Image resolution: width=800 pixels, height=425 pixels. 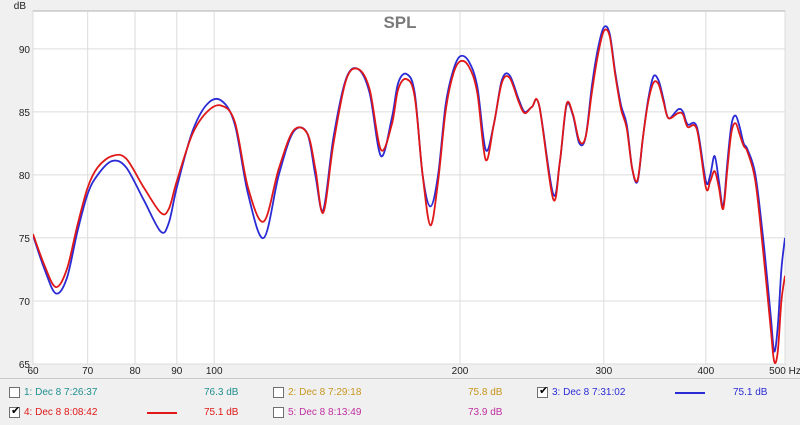 What do you see at coordinates (129, 413) in the screenshot?
I see `legend-item-4: ✔ 4: Dec 8 8:08:42 75.1 dB` at bounding box center [129, 413].